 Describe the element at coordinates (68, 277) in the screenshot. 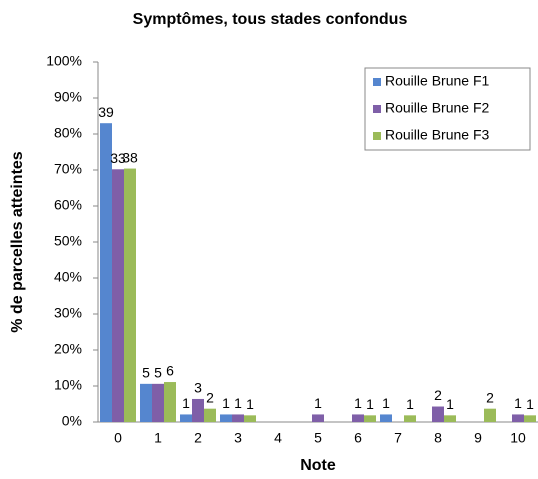

I see `y-tick-label: 40%` at that location.